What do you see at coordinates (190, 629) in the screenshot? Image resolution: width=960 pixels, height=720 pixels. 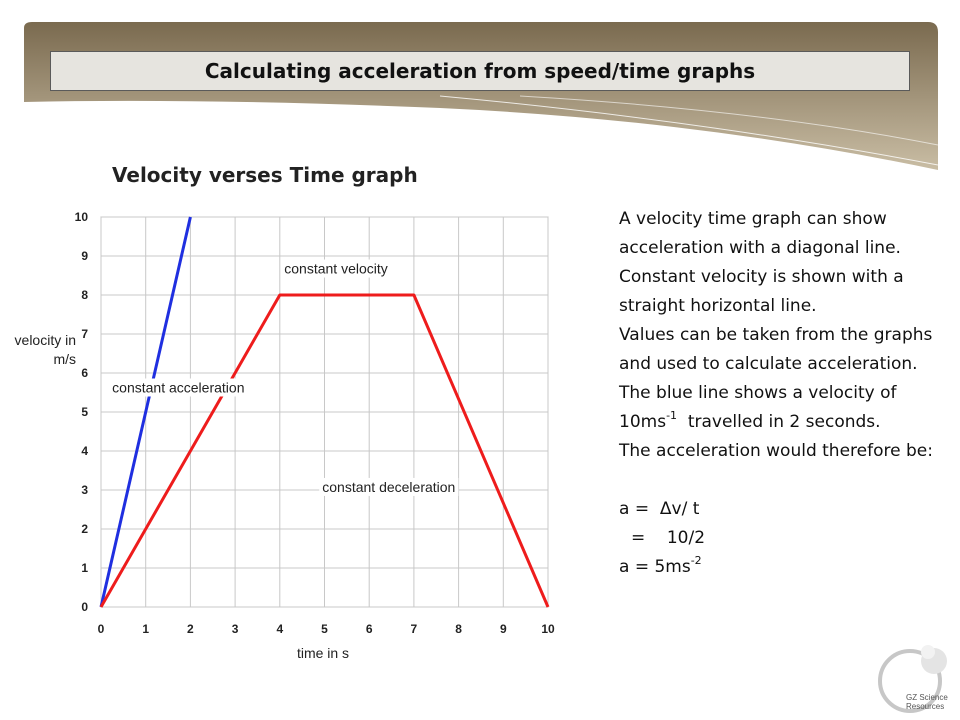 I see `x-tick-label: 2` at bounding box center [190, 629].